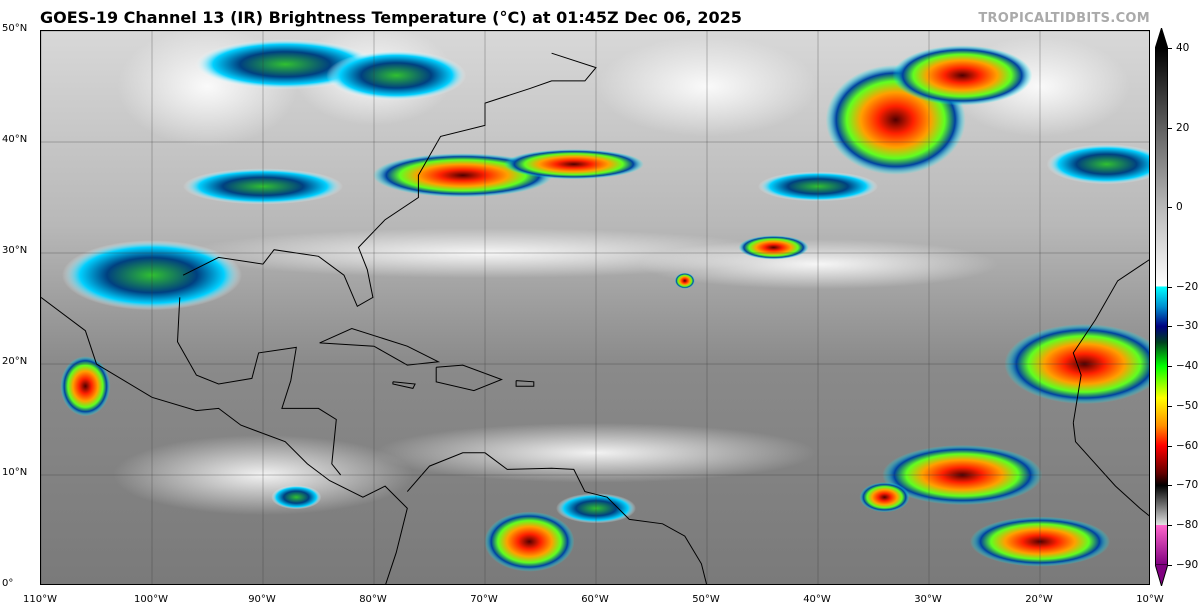 The height and width of the screenshot is (608, 1200). I want to click on longitude-label: 100°W, so click(151, 599).